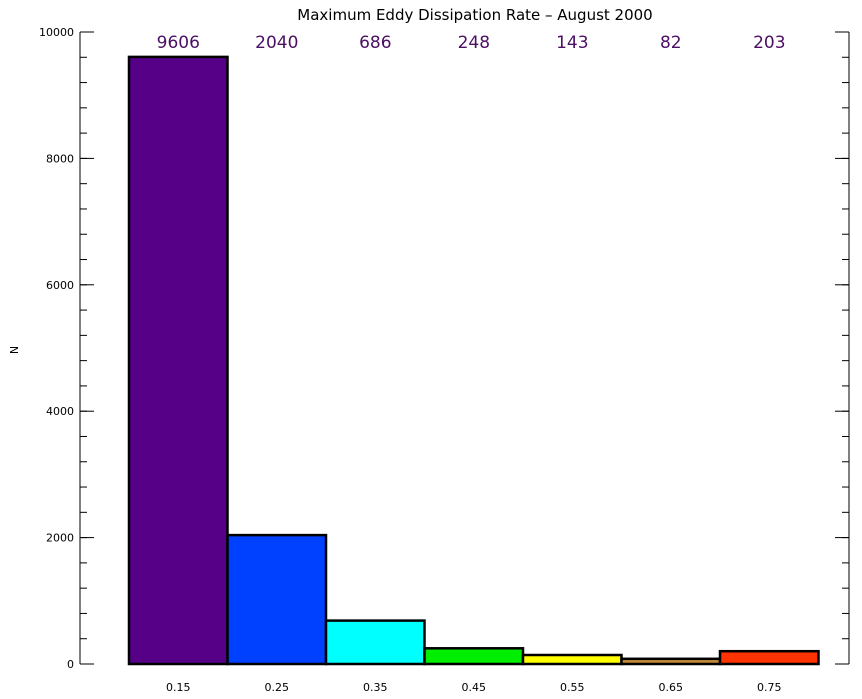 This screenshot has width=862, height=699. Describe the element at coordinates (572, 43) in the screenshot. I see `bar-value-label: 143` at that location.